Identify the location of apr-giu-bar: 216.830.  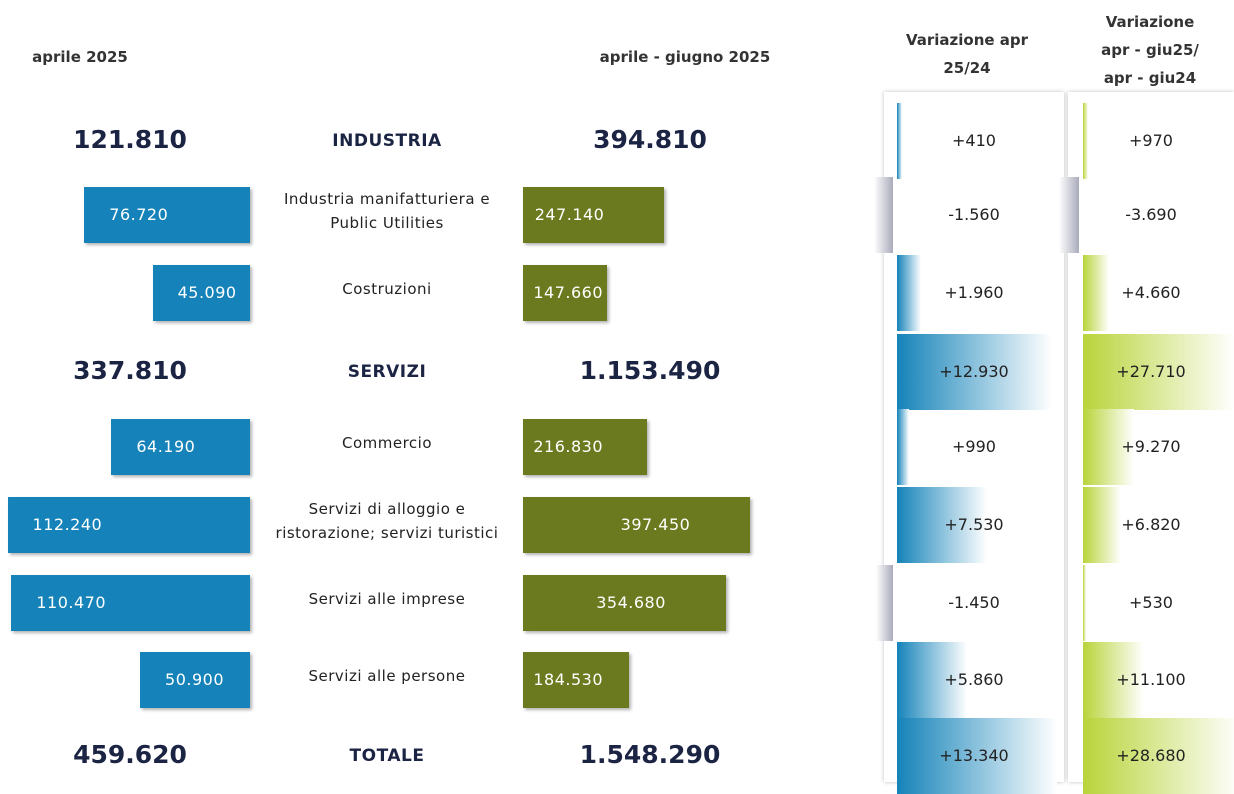
(585, 447).